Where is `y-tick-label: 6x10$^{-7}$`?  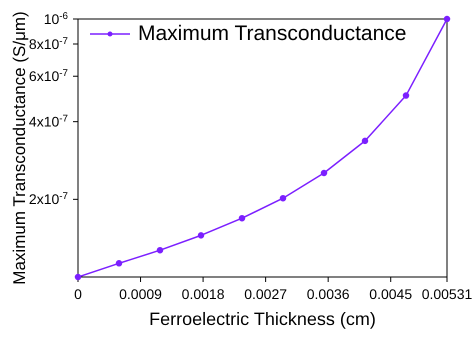
y-tick-label: 6x10$^{-7}$ is located at coordinates (48, 76).